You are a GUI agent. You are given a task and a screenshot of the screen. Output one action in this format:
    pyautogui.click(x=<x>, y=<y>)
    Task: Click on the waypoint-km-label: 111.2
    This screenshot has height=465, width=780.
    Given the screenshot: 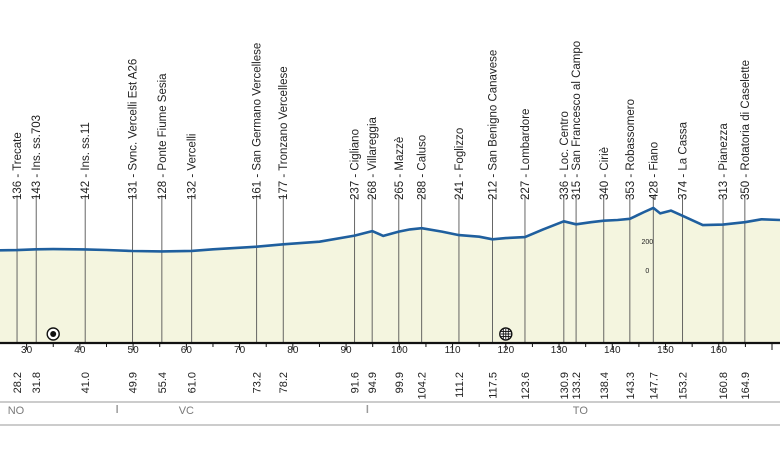 What is the action you would take?
    pyautogui.click(x=460, y=385)
    